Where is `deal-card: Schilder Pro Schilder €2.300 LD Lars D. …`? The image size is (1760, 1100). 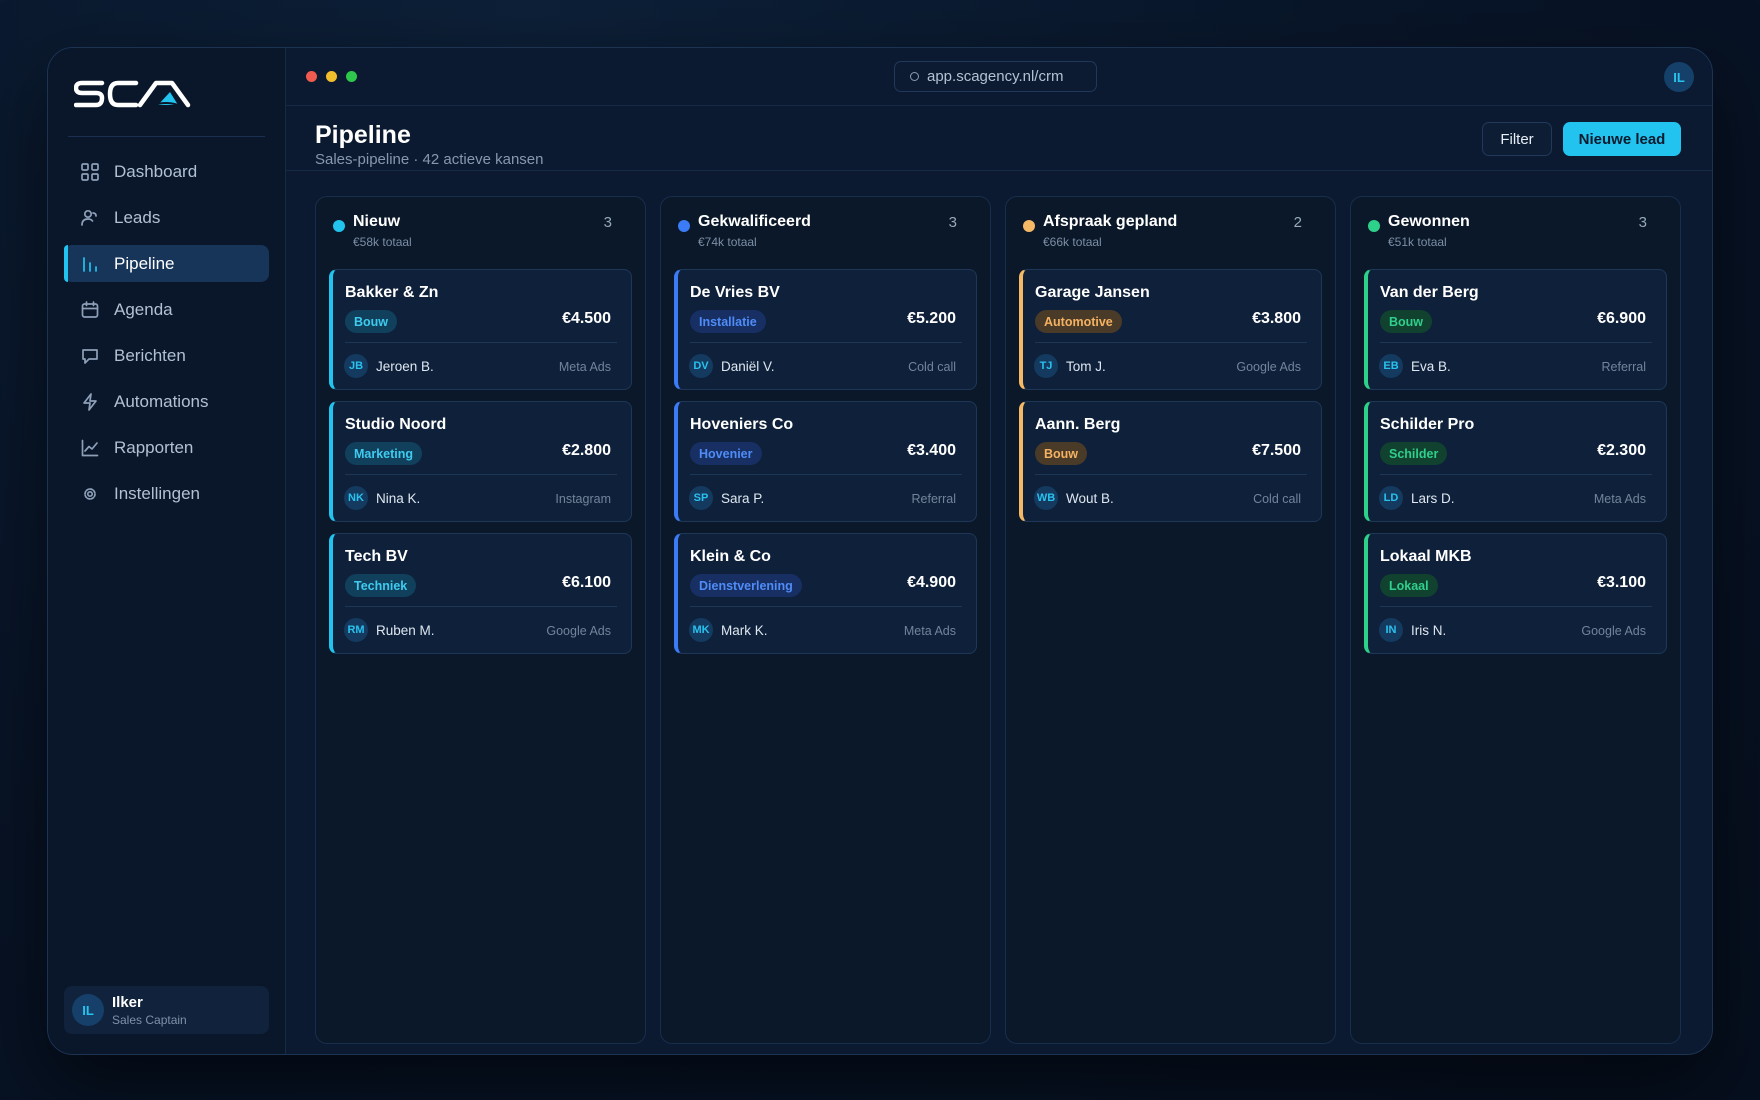
deal-card: Schilder Pro Schilder €2.300 LD Lars D. … is located at coordinates (1515, 461).